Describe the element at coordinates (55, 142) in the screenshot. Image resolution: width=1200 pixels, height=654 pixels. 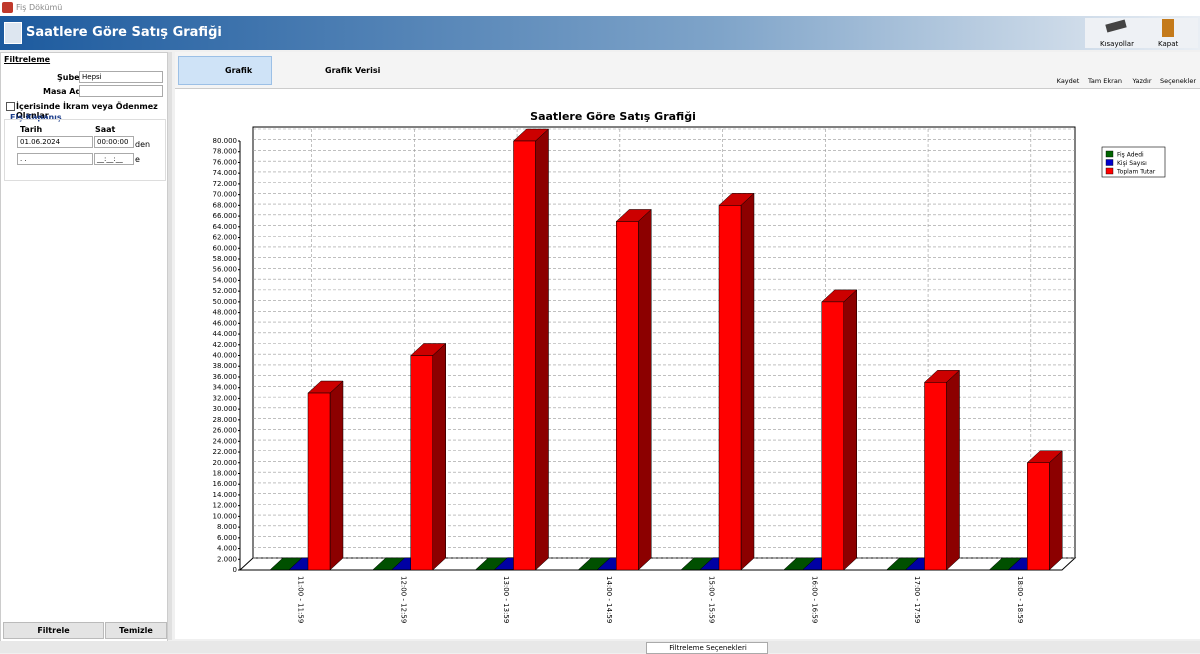
I see `date-input: 01.06.2024` at that location.